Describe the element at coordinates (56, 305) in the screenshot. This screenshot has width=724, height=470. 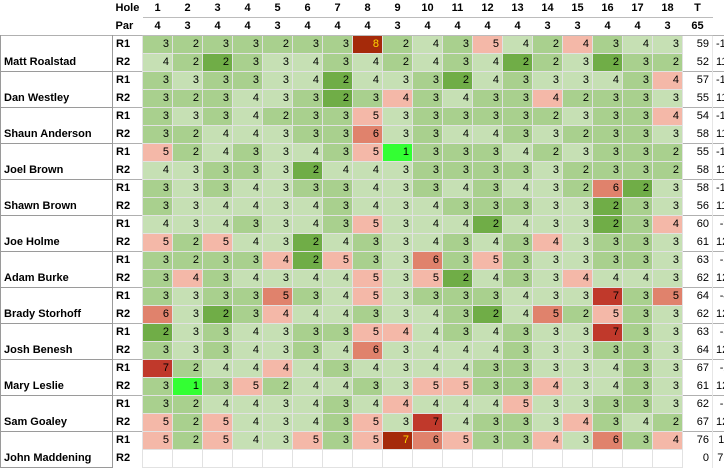
I see `player-name: Brady Storhoff` at that location.